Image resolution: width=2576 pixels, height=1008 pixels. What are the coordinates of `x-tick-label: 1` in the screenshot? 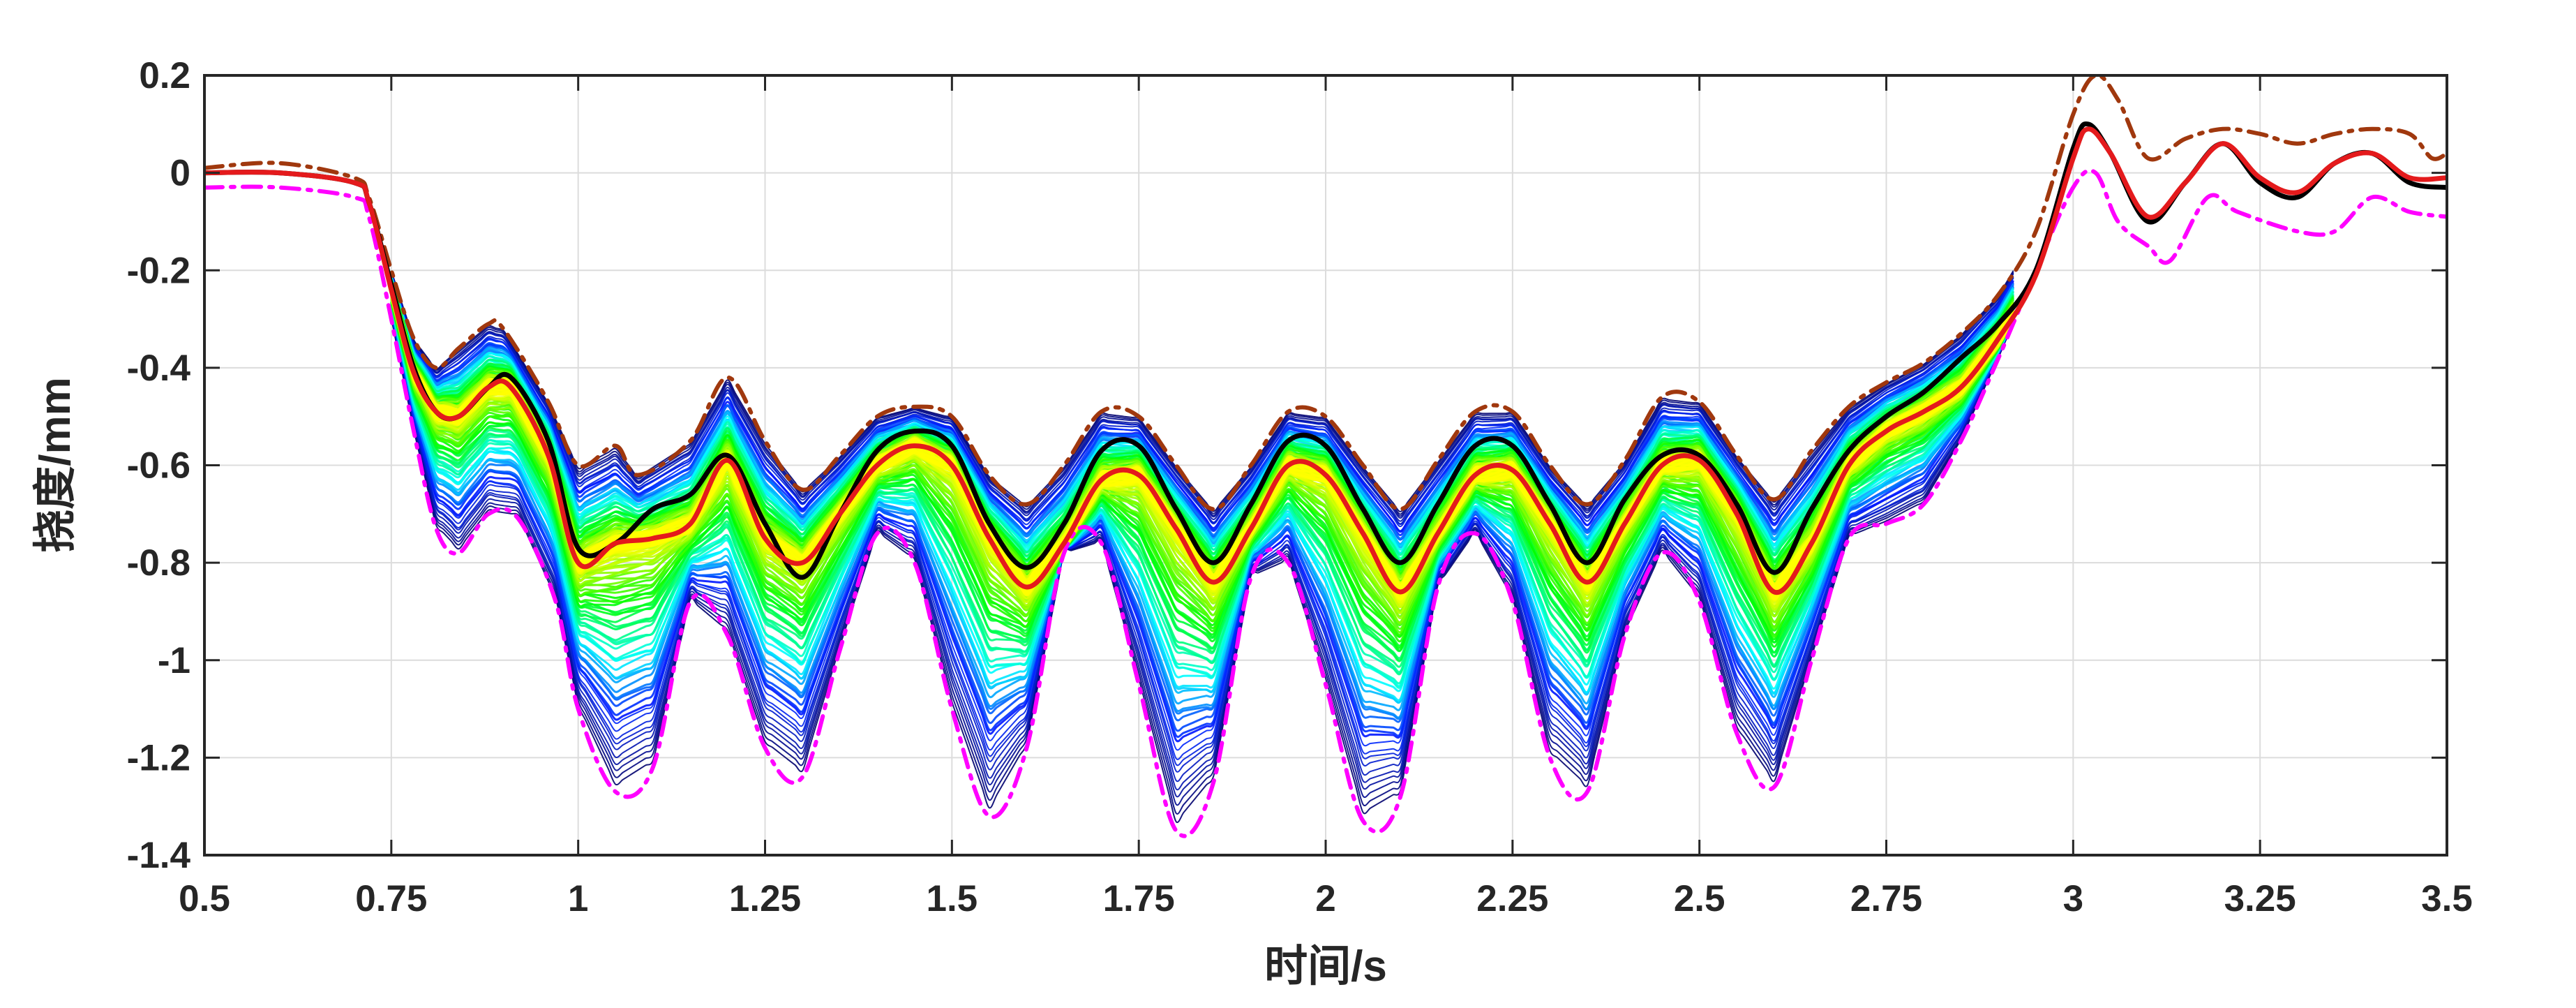 It's located at (578, 898).